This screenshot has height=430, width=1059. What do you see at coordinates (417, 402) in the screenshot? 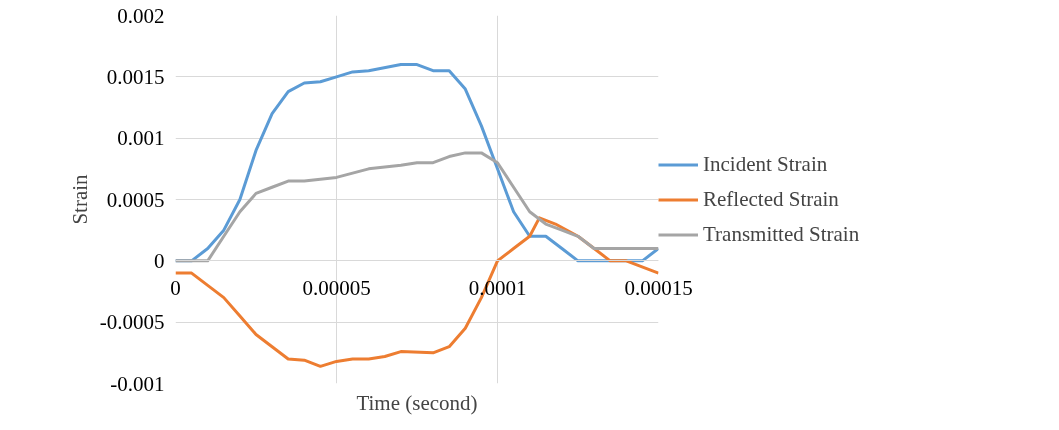
I see `x-axis-title: Time (second)` at bounding box center [417, 402].